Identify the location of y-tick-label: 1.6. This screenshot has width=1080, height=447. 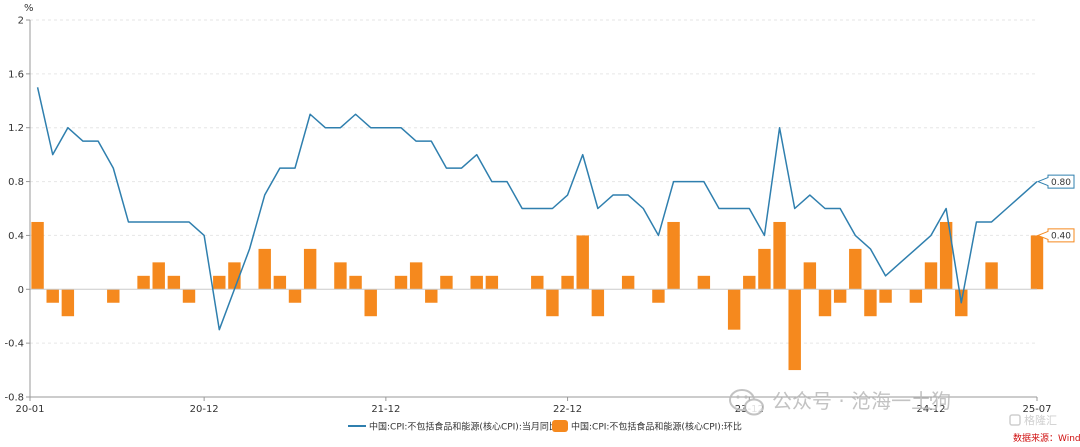
(16, 74).